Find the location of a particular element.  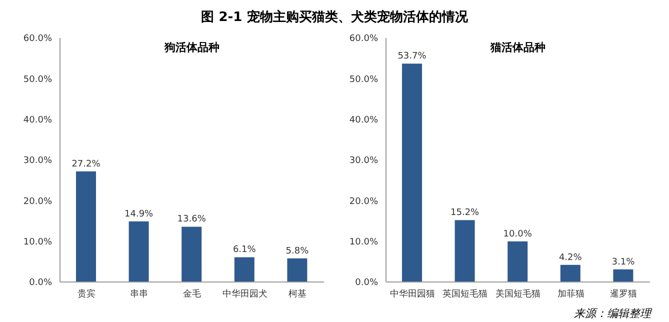

data-label: 6.1% is located at coordinates (244, 250).